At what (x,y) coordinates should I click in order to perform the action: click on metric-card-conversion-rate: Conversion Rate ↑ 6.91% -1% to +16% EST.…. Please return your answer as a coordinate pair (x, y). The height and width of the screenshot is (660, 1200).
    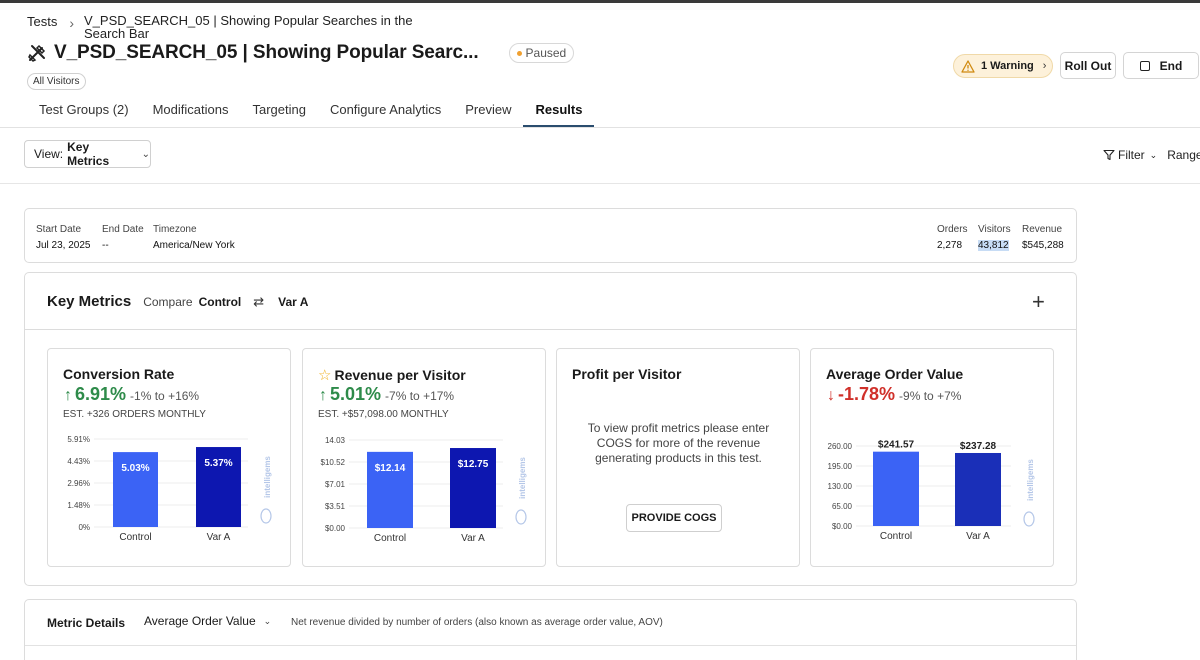
    Looking at the image, I should click on (169, 457).